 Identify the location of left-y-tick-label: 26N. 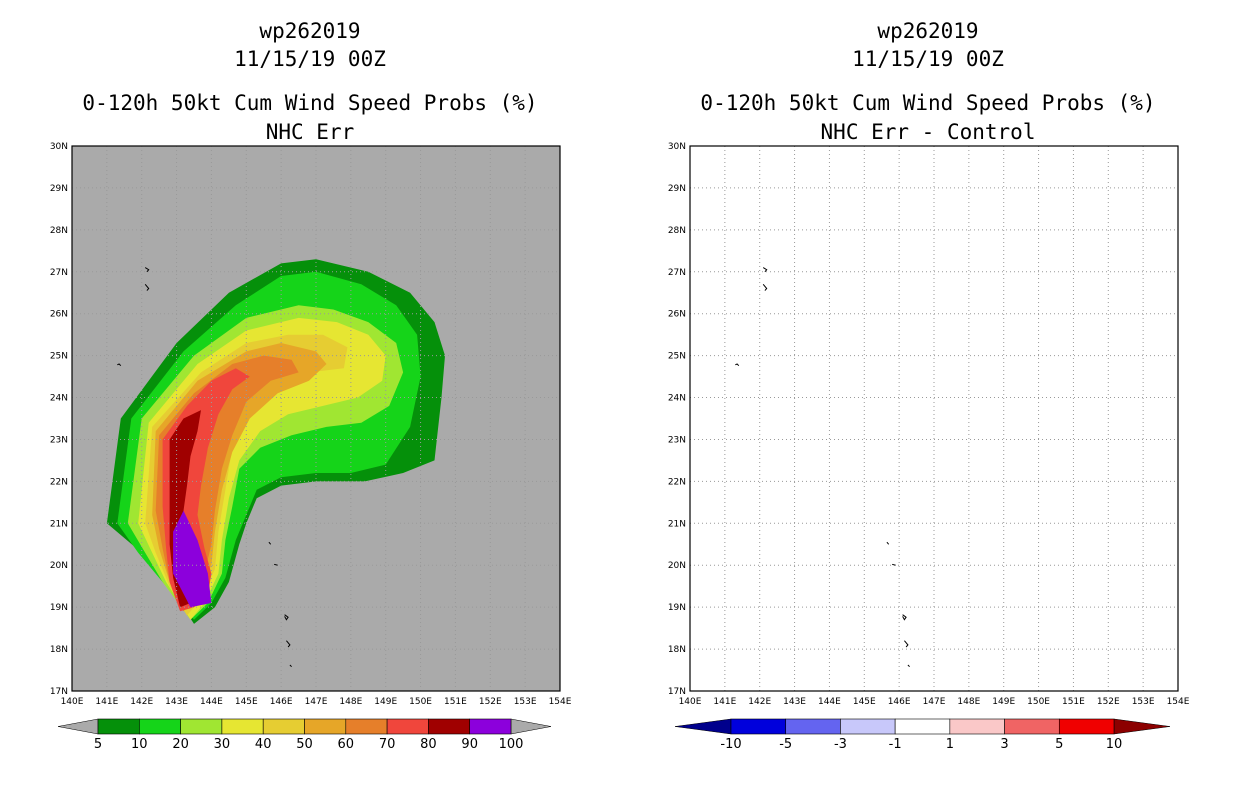
(59, 315).